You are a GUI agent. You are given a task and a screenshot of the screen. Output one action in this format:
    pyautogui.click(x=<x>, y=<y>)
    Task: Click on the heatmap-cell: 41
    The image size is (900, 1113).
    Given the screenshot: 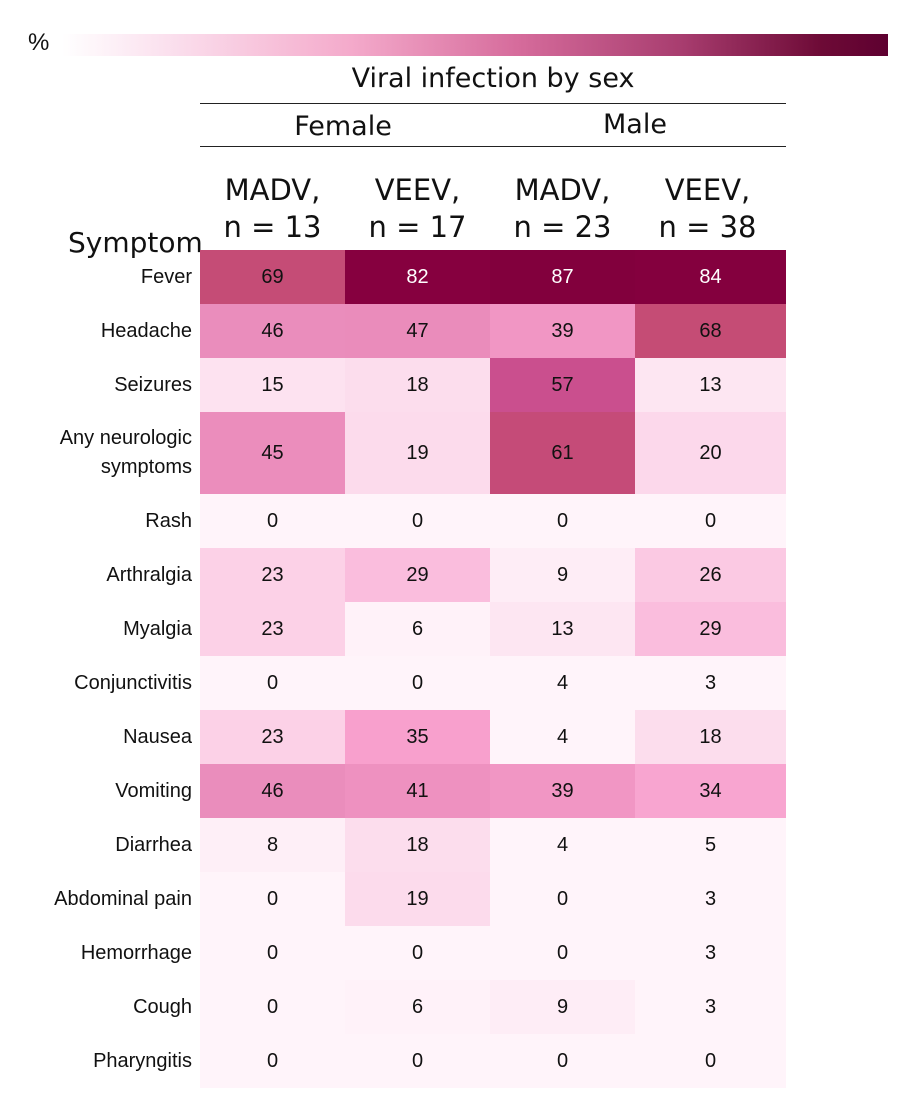 What is the action you would take?
    pyautogui.click(x=417, y=791)
    